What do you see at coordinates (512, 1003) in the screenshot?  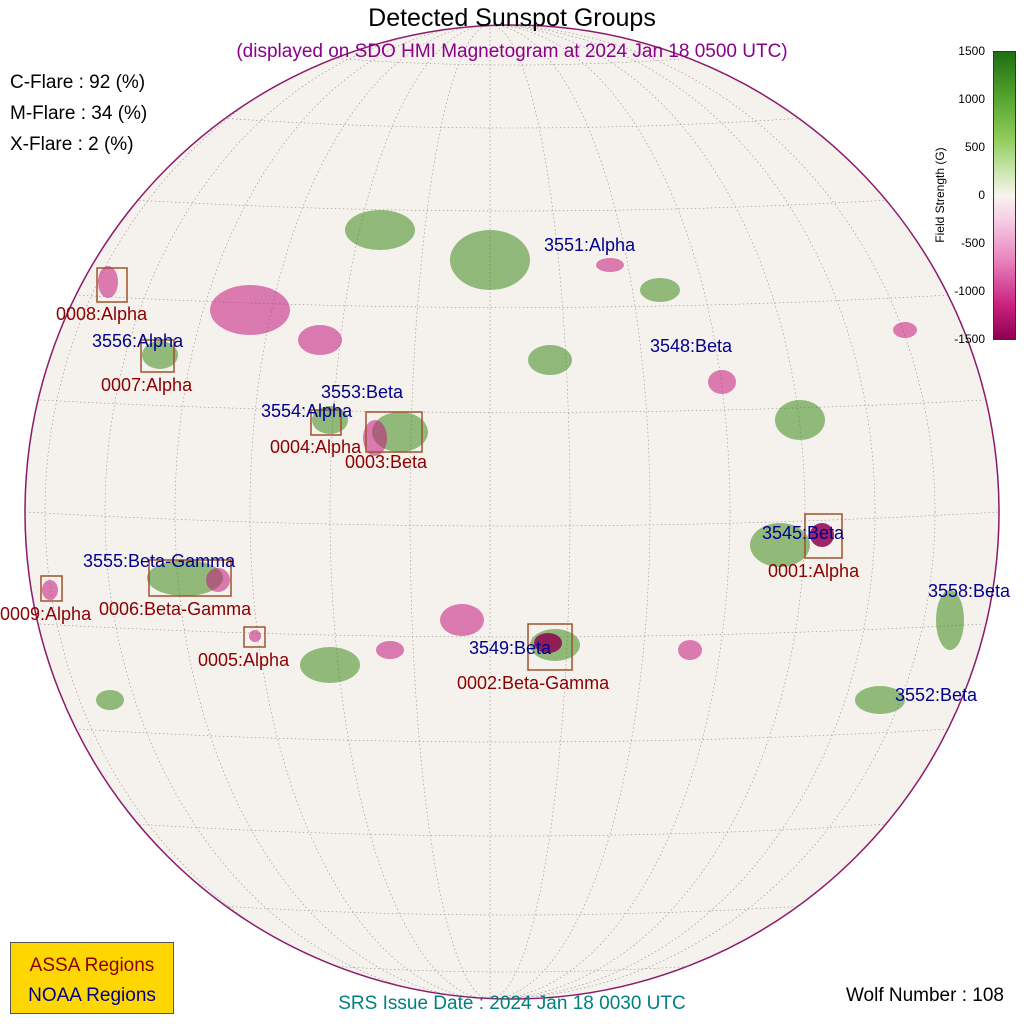 I see `srs-issue-date: SRS Issue Date : 2024 Jan 18 0030 UTC` at bounding box center [512, 1003].